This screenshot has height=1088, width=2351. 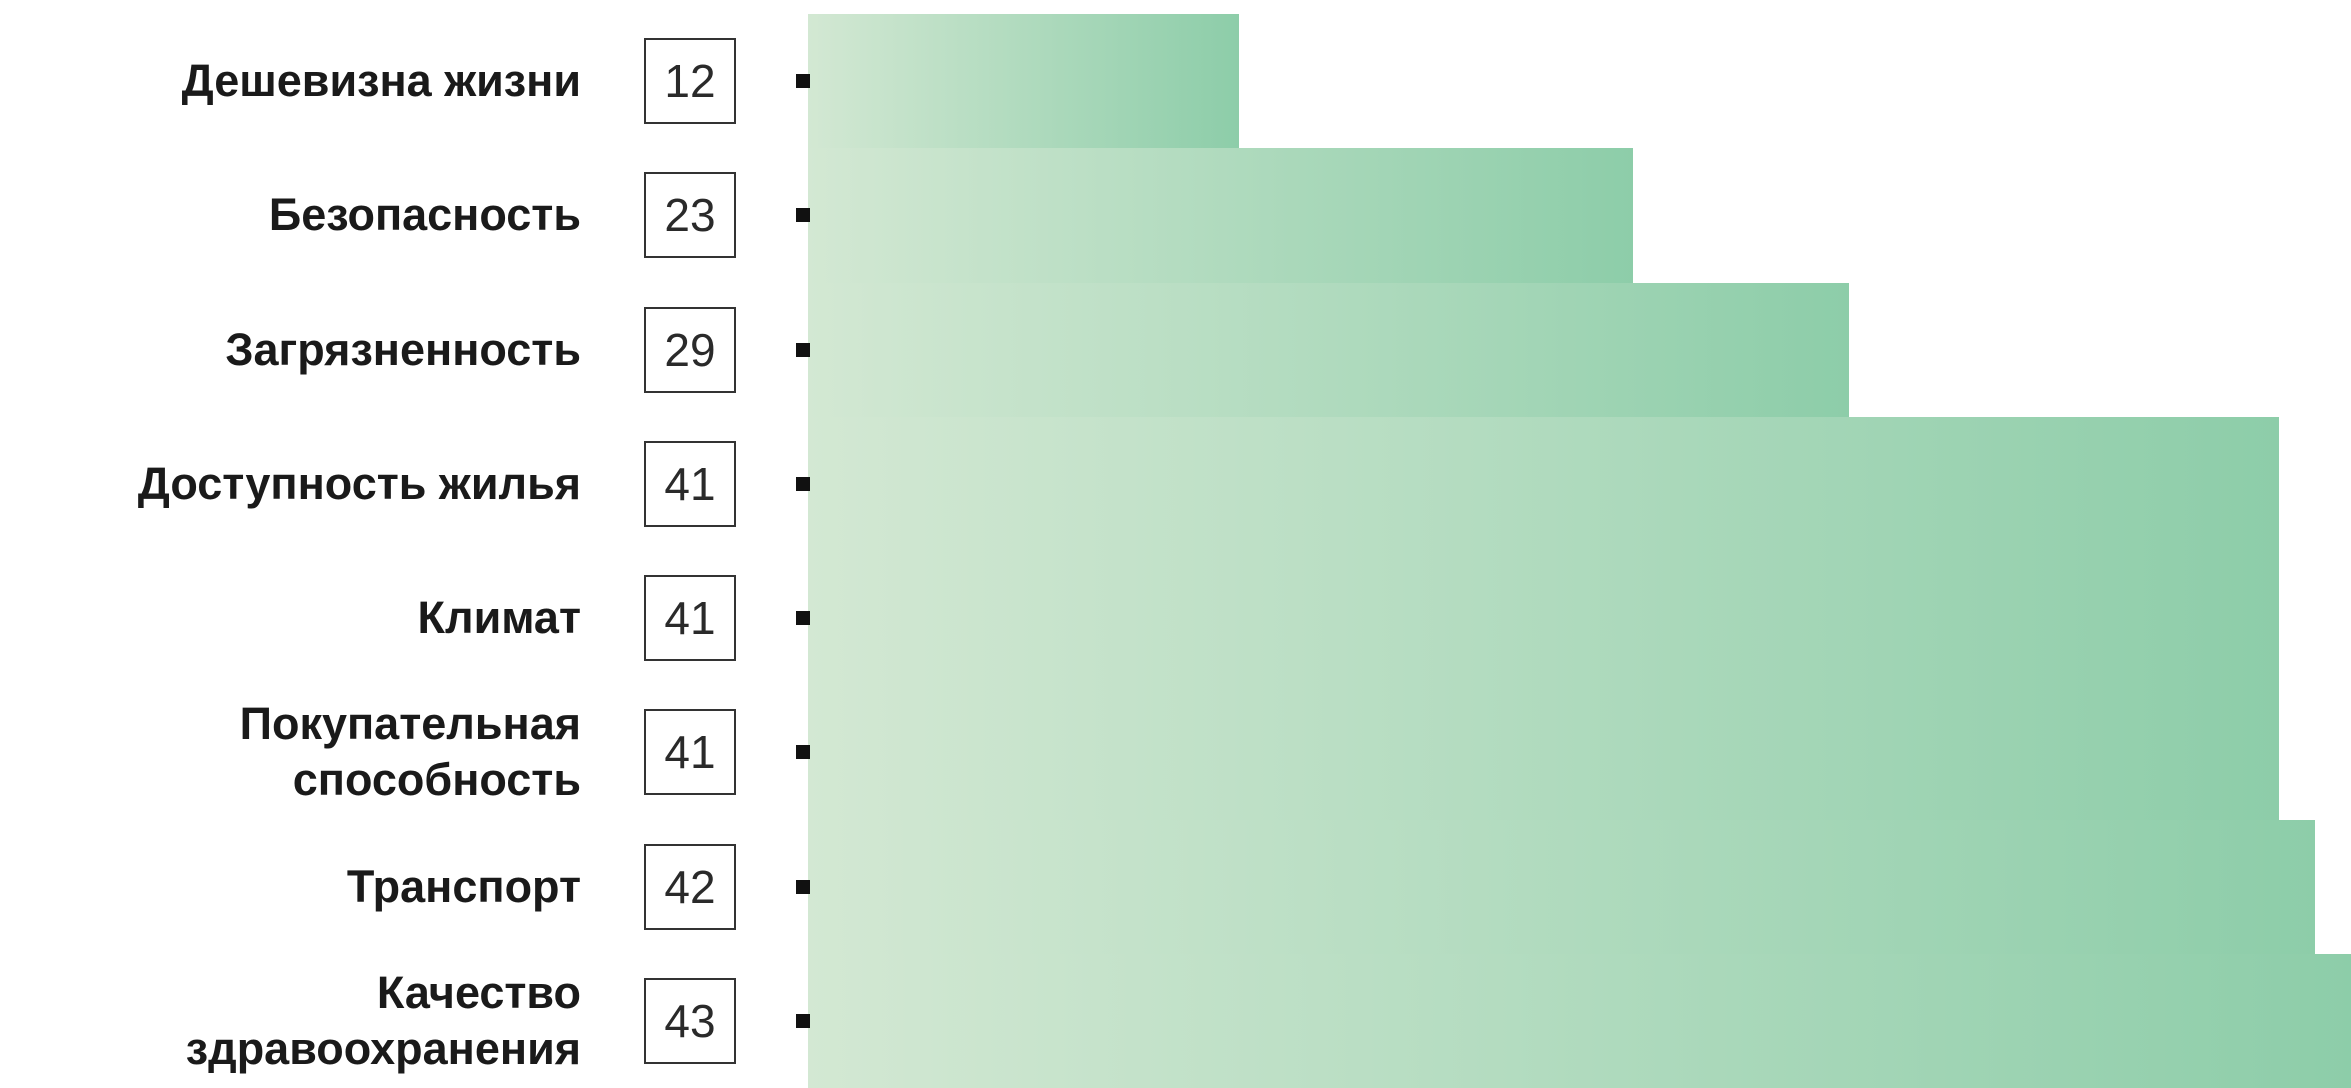 What do you see at coordinates (499, 618) in the screenshot?
I see `category-label: Климат` at bounding box center [499, 618].